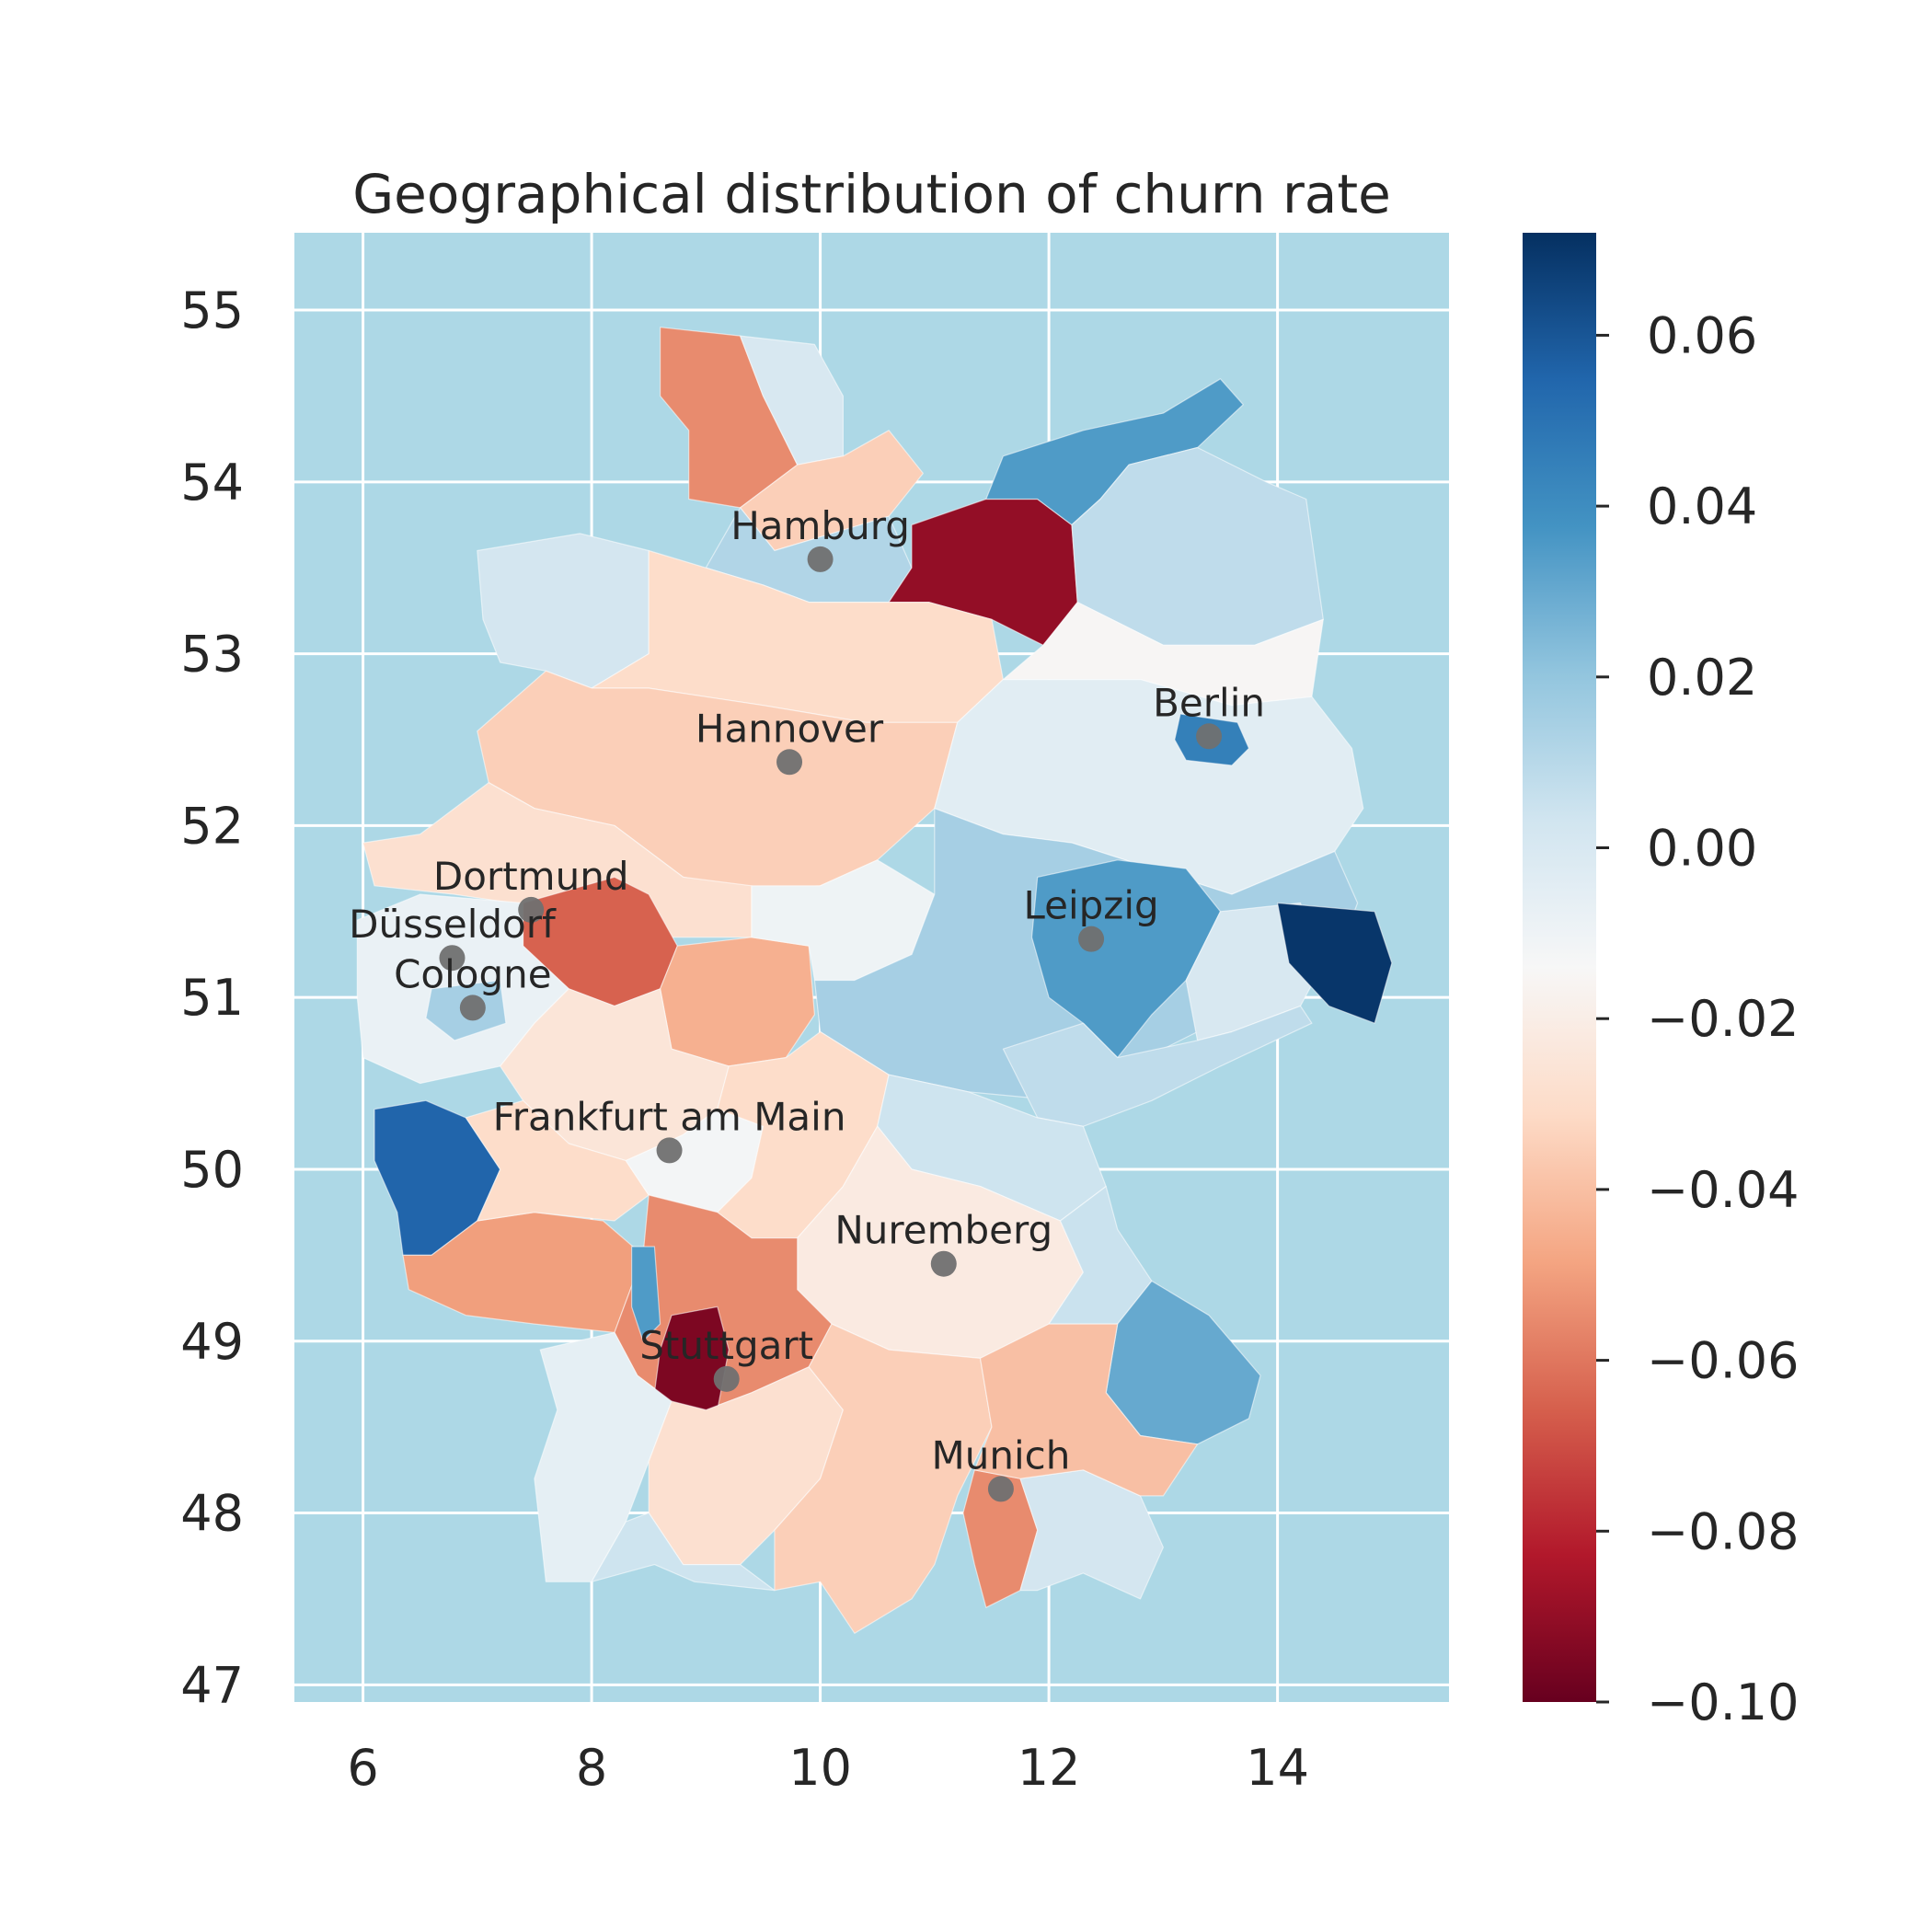 The width and height of the screenshot is (1932, 1932). I want to click on y-tick-label: 52, so click(212, 826).